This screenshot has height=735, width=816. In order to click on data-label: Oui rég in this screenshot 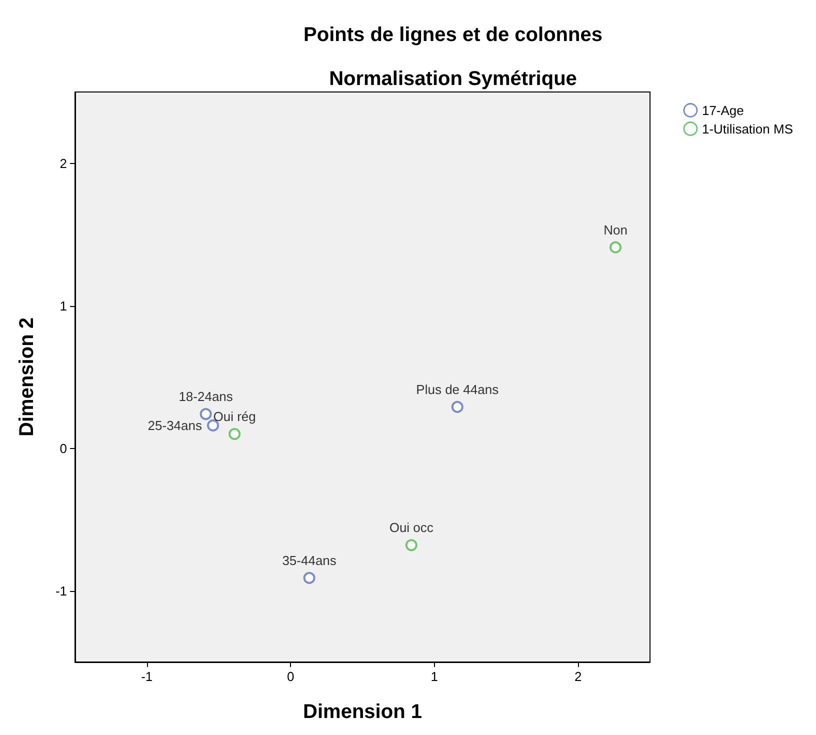, I will do `click(234, 416)`.